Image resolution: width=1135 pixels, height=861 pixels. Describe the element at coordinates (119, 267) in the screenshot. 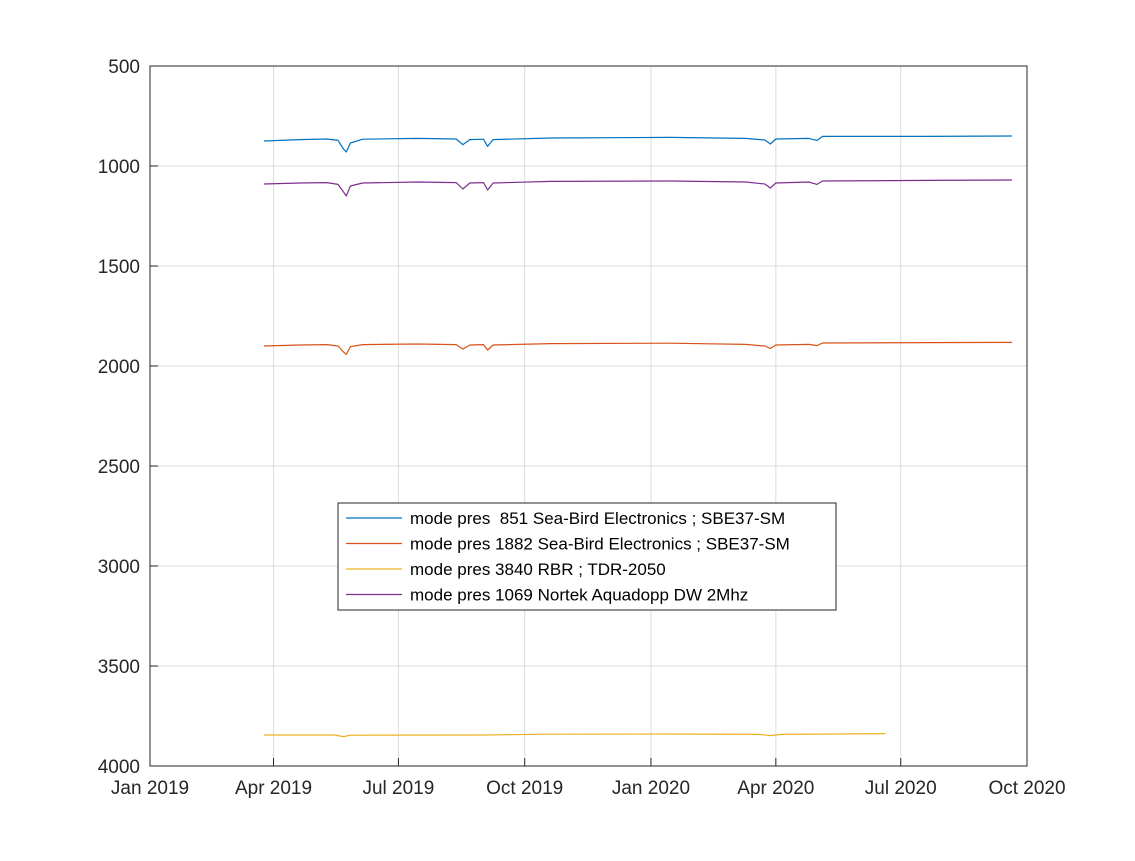

I see `y-tick-label: 1500` at that location.